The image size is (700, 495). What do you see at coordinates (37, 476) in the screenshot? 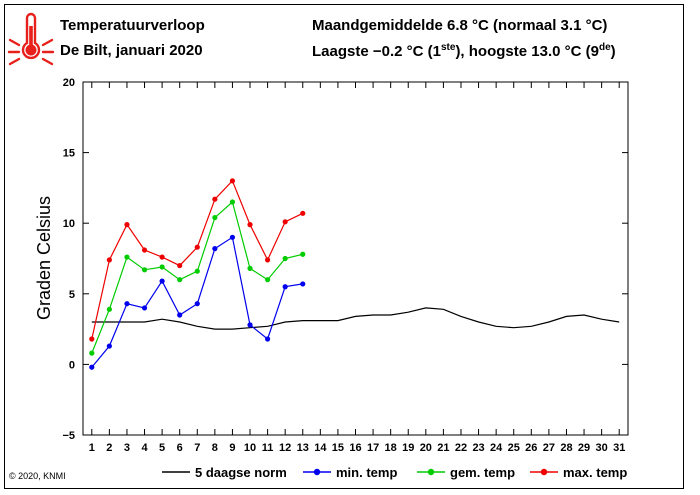
I see `copyright: © 2020, KNMI` at bounding box center [37, 476].